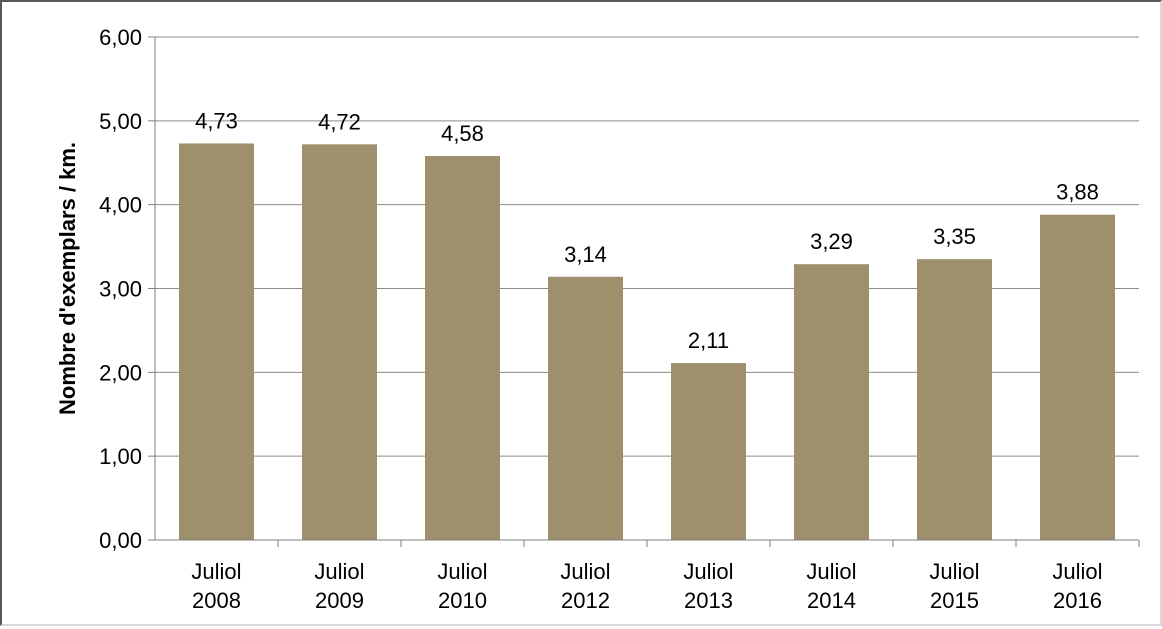 The width and height of the screenshot is (1162, 629). I want to click on x-tick-label: 2015, so click(954, 600).